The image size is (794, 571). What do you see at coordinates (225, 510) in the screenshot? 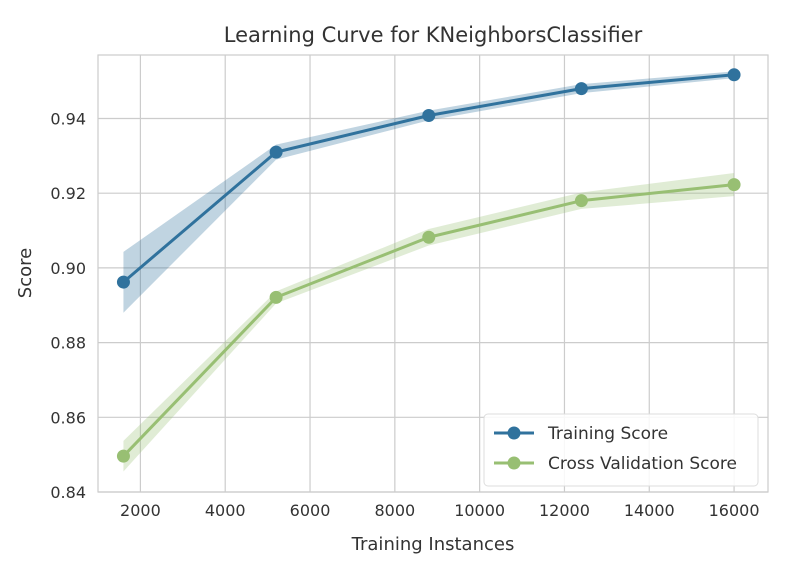
I see `x-tick-label: 4000` at bounding box center [225, 510].